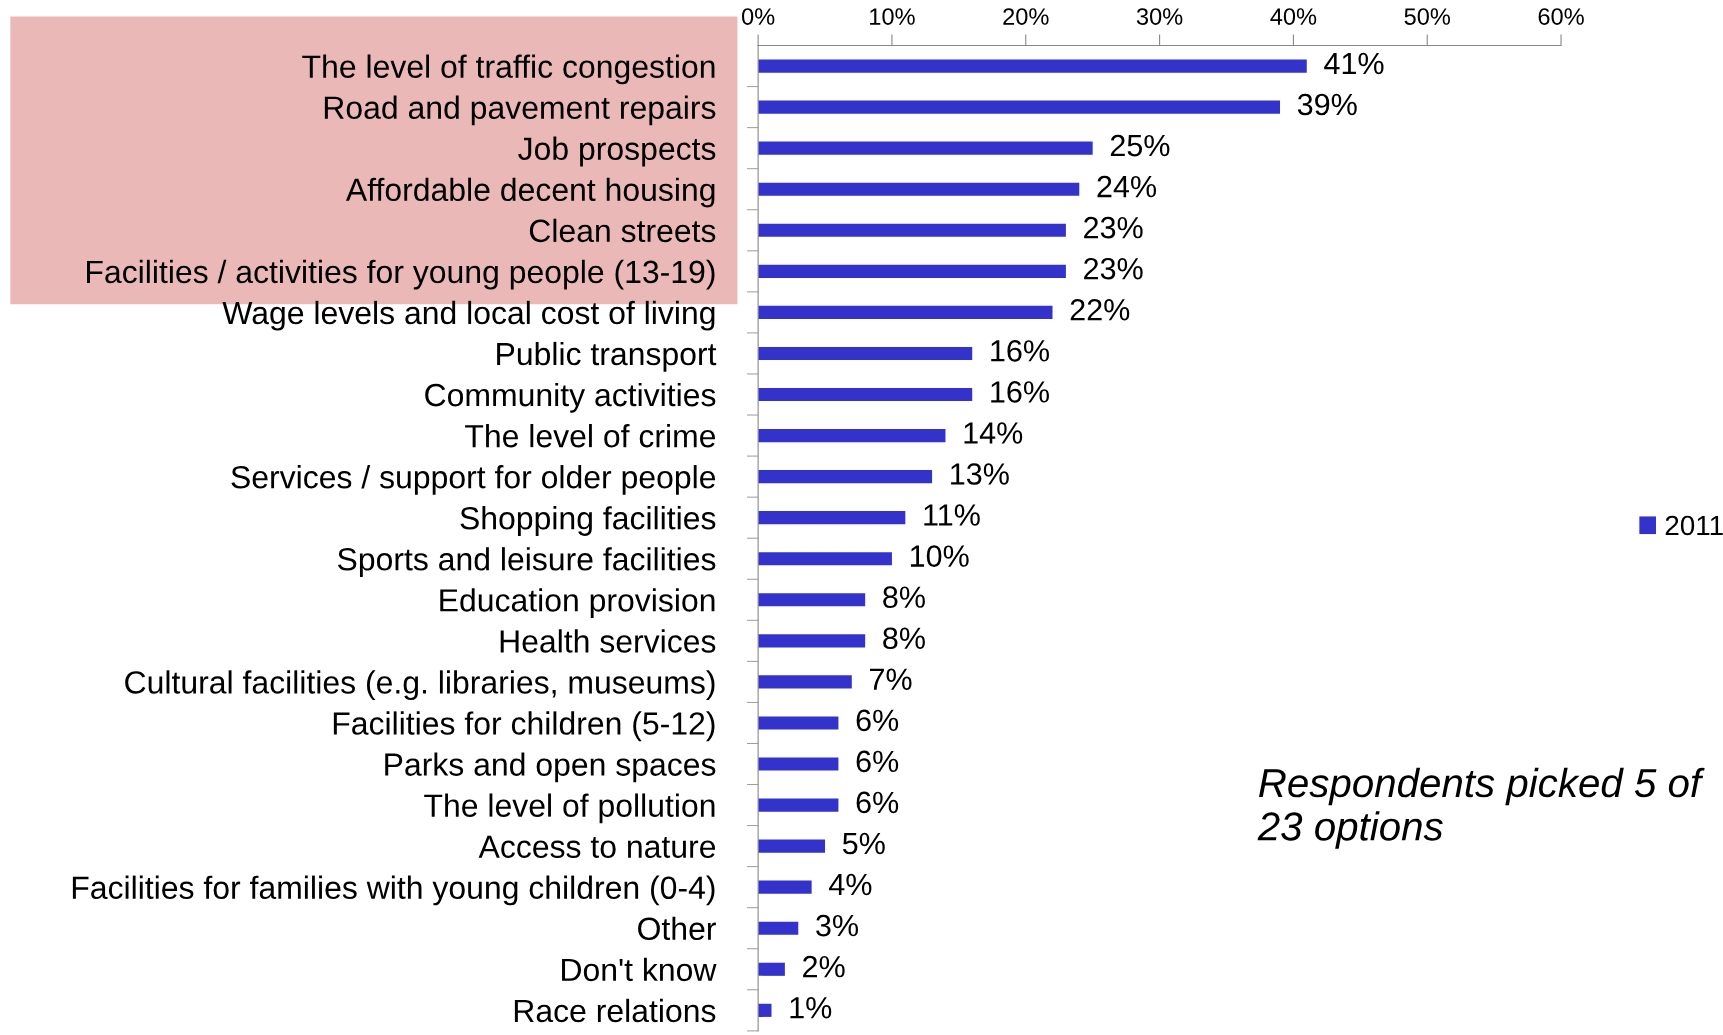 The width and height of the screenshot is (1723, 1035). I want to click on y-tick-label: Services / support for older people, so click(473, 480).